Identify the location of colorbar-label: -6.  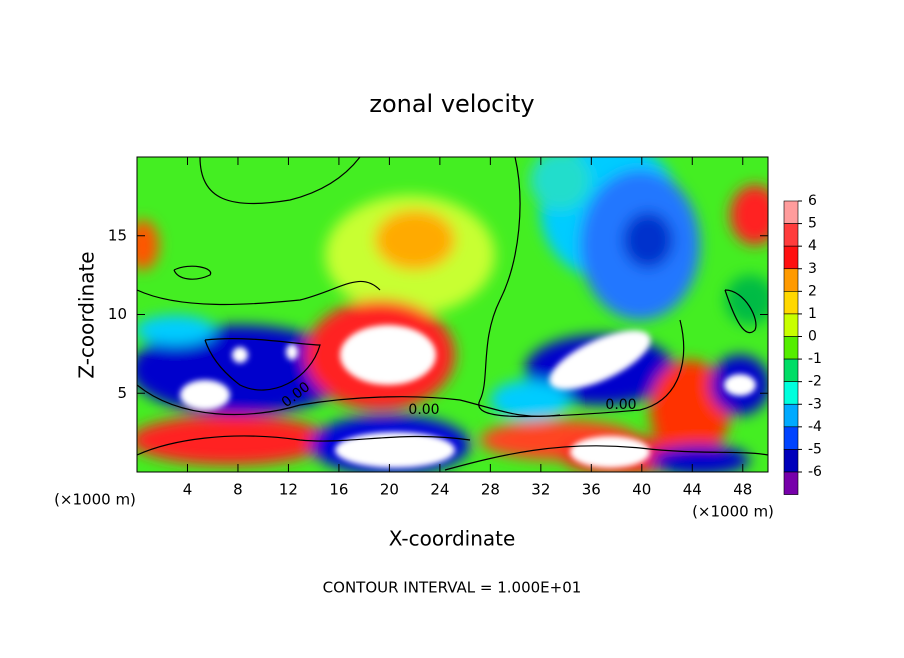
(815, 472).